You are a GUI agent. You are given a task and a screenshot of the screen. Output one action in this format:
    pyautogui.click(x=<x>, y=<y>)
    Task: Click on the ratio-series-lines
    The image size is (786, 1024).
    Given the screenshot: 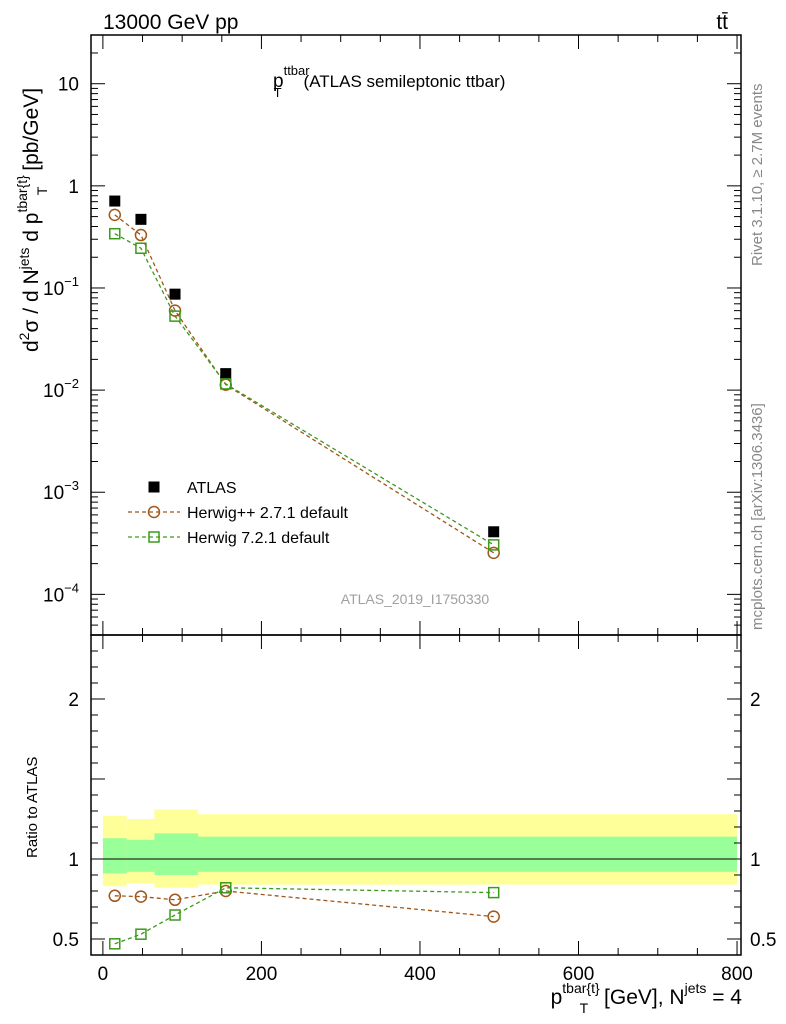 What is the action you would take?
    pyautogui.click(x=304, y=916)
    